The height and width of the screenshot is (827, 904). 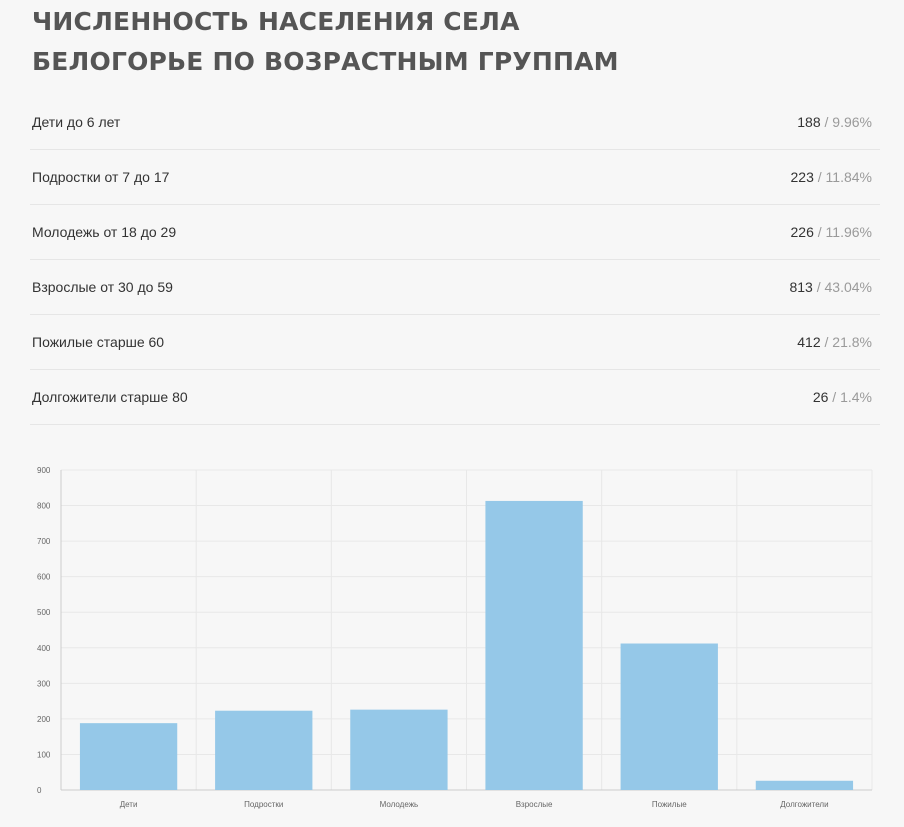 What do you see at coordinates (804, 804) in the screenshot?
I see `x-tick-label: Долгожители` at bounding box center [804, 804].